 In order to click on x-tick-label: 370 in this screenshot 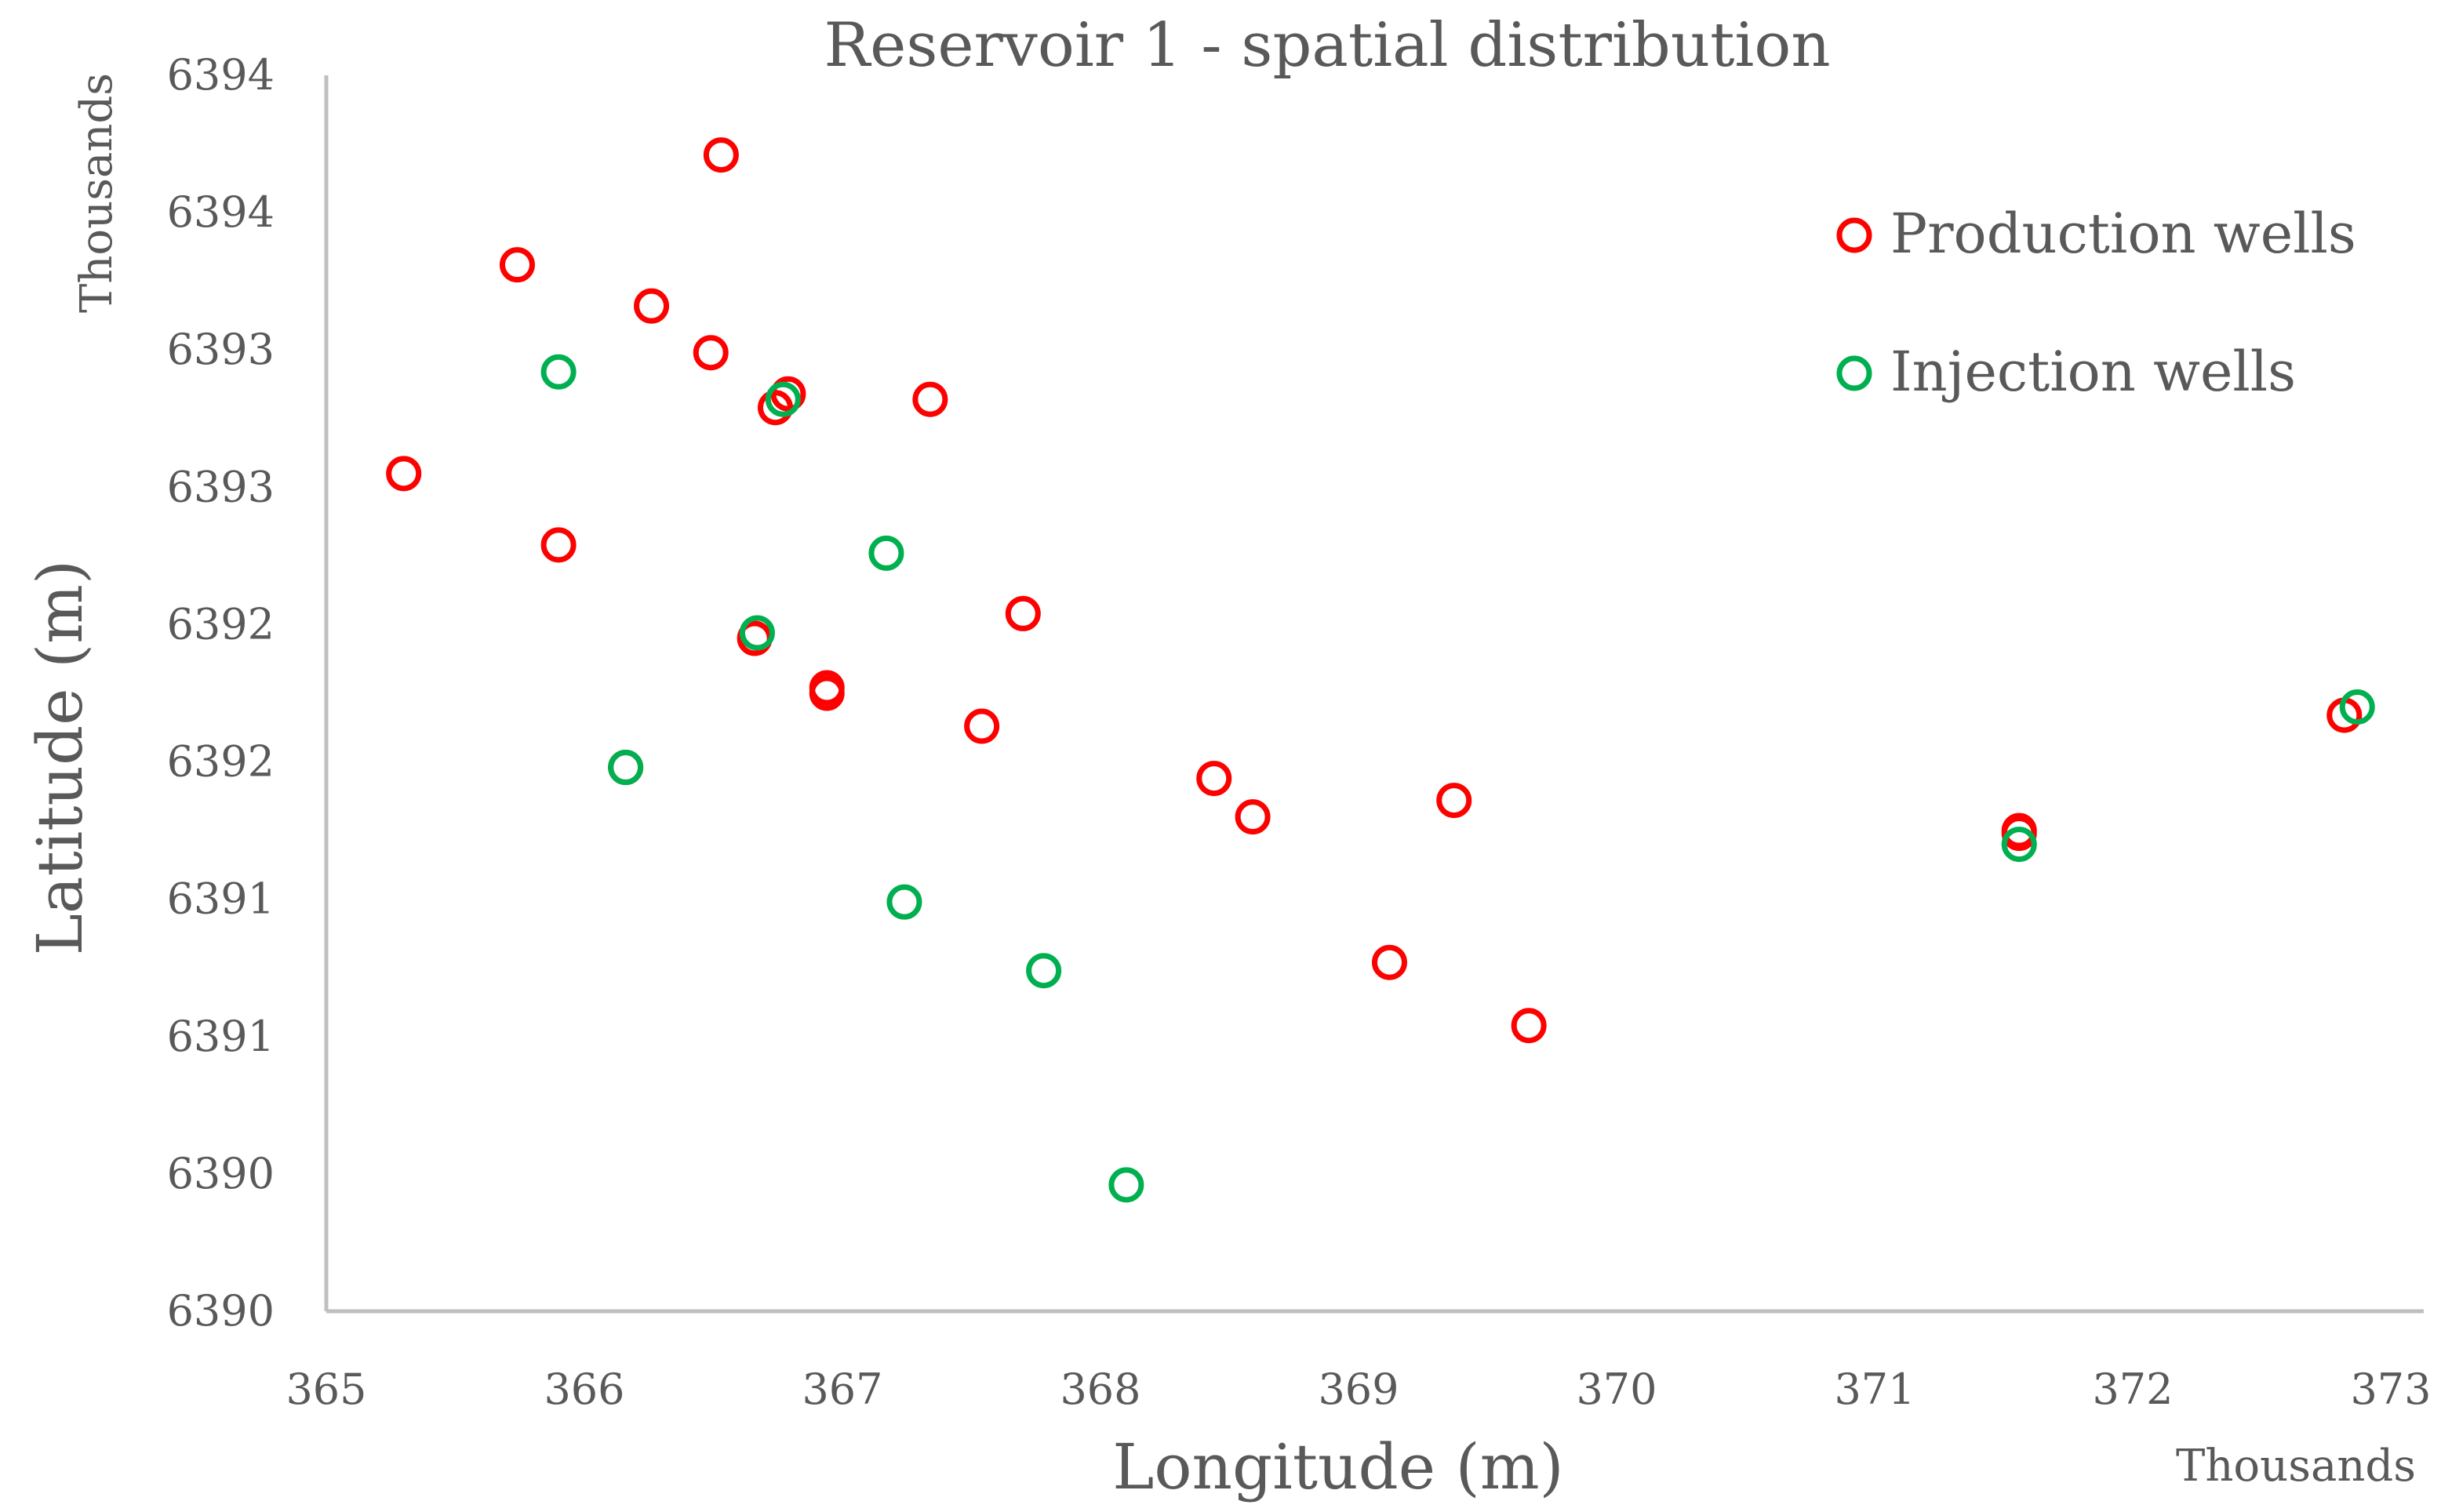, I will do `click(1617, 1389)`.